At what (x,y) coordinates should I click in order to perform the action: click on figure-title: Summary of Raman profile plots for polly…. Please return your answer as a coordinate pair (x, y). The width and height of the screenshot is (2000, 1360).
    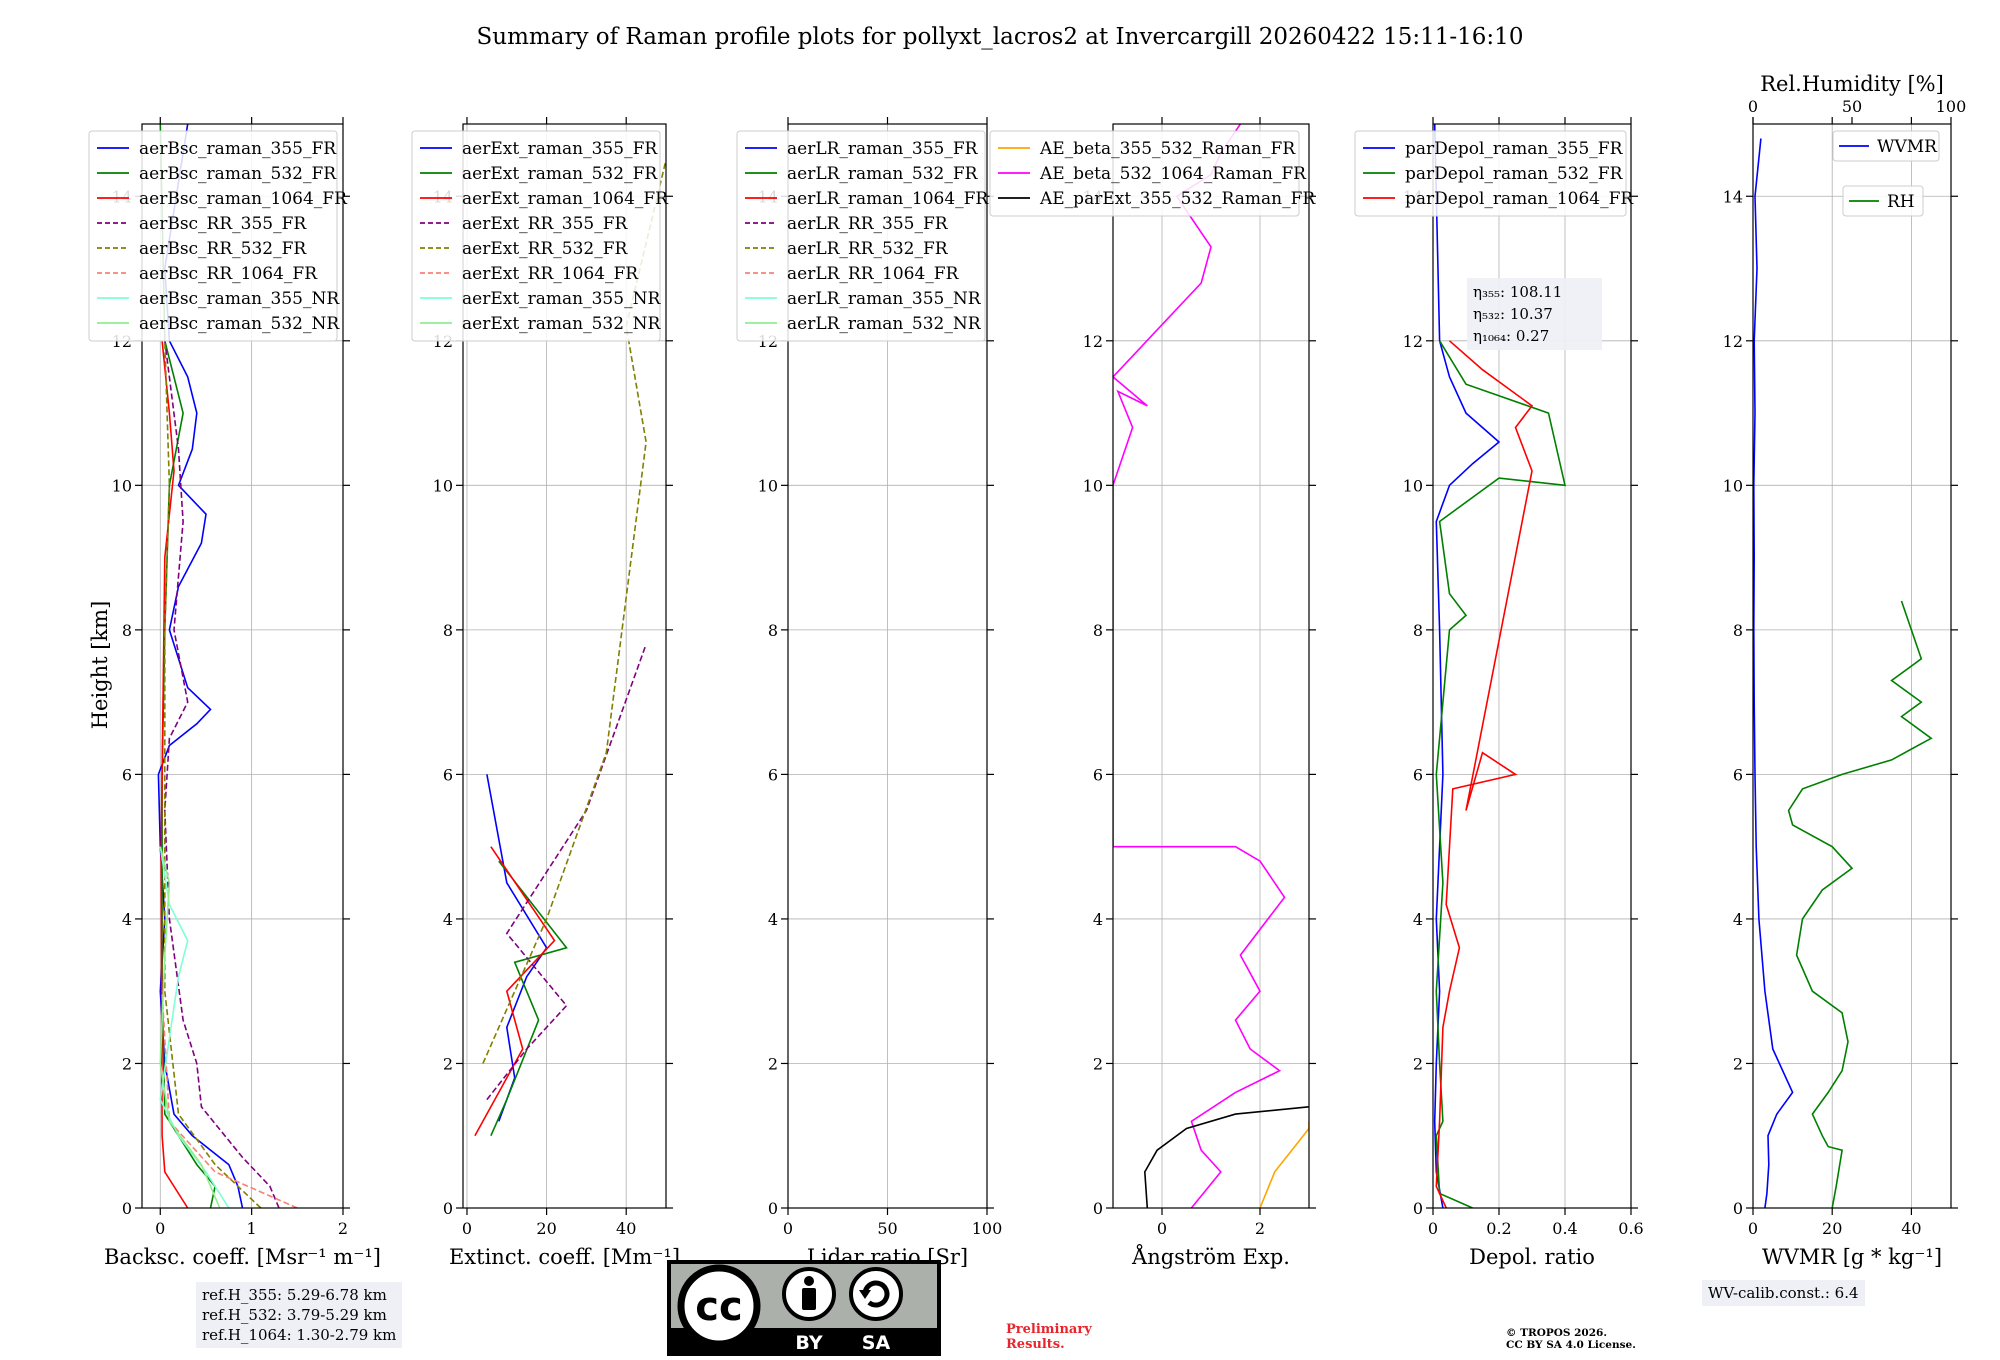
    Looking at the image, I should click on (1000, 37).